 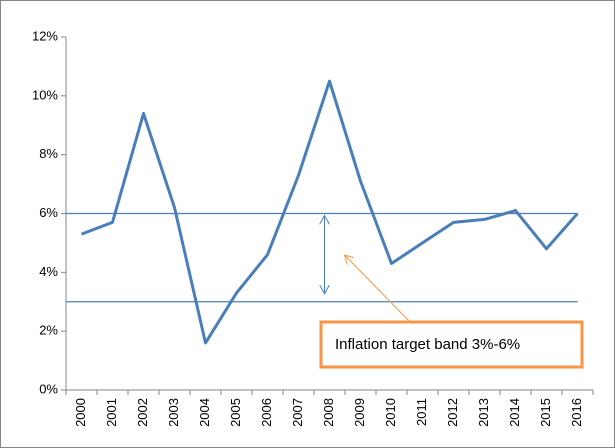 I want to click on y-tick-label: 4%, so click(x=48, y=271).